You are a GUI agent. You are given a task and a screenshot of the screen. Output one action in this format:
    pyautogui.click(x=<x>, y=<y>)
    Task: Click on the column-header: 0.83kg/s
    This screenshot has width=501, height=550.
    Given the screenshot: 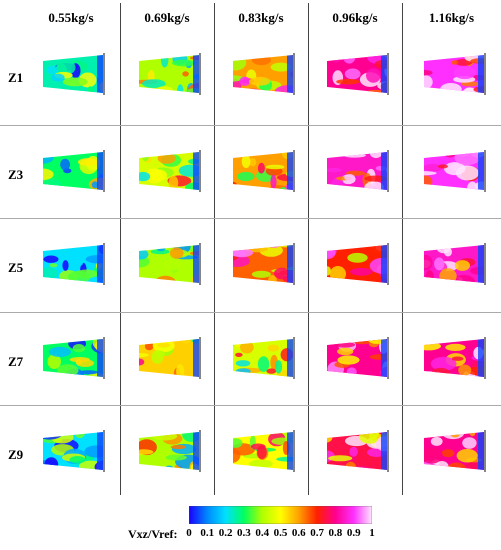 What is the action you would take?
    pyautogui.click(x=261, y=17)
    